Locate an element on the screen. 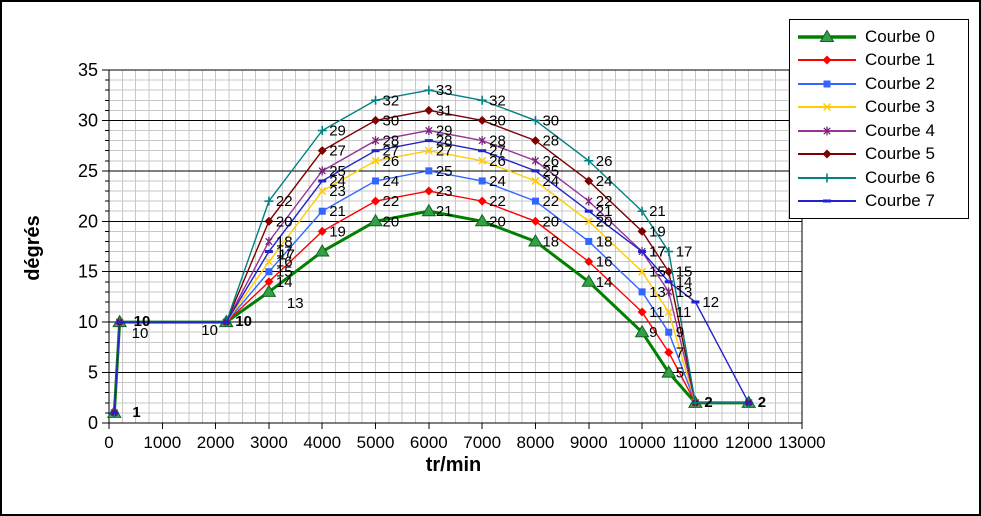 Image resolution: width=981 pixels, height=516 pixels. data-label: 28 is located at coordinates (550, 141).